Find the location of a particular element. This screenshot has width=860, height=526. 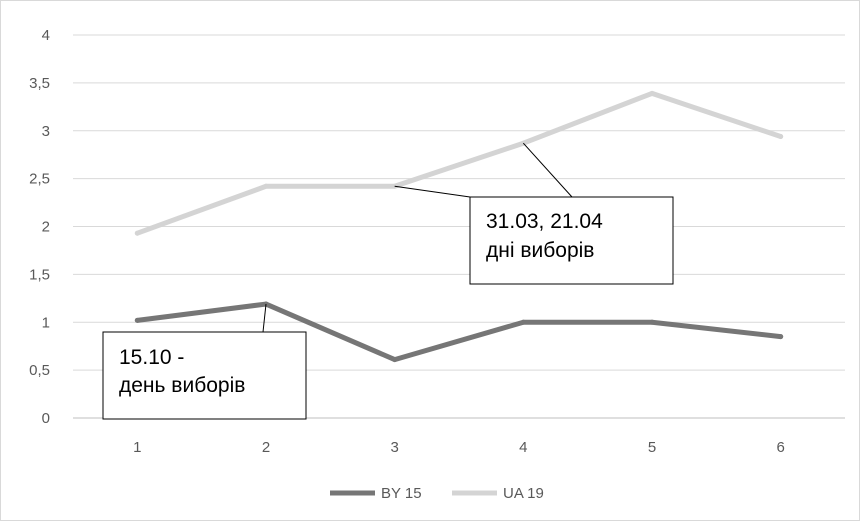

x-tick-label: 6 is located at coordinates (780, 447).